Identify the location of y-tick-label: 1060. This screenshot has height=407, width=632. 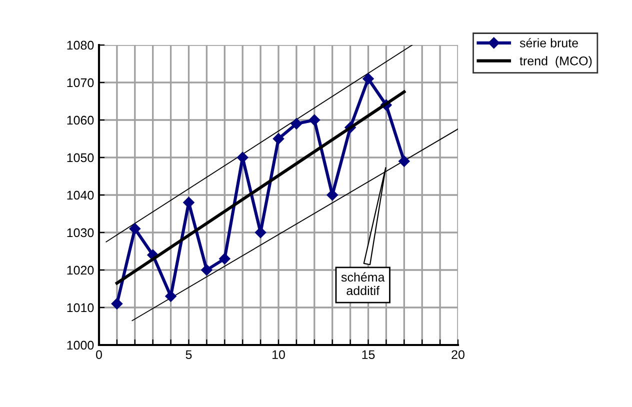
(80, 120).